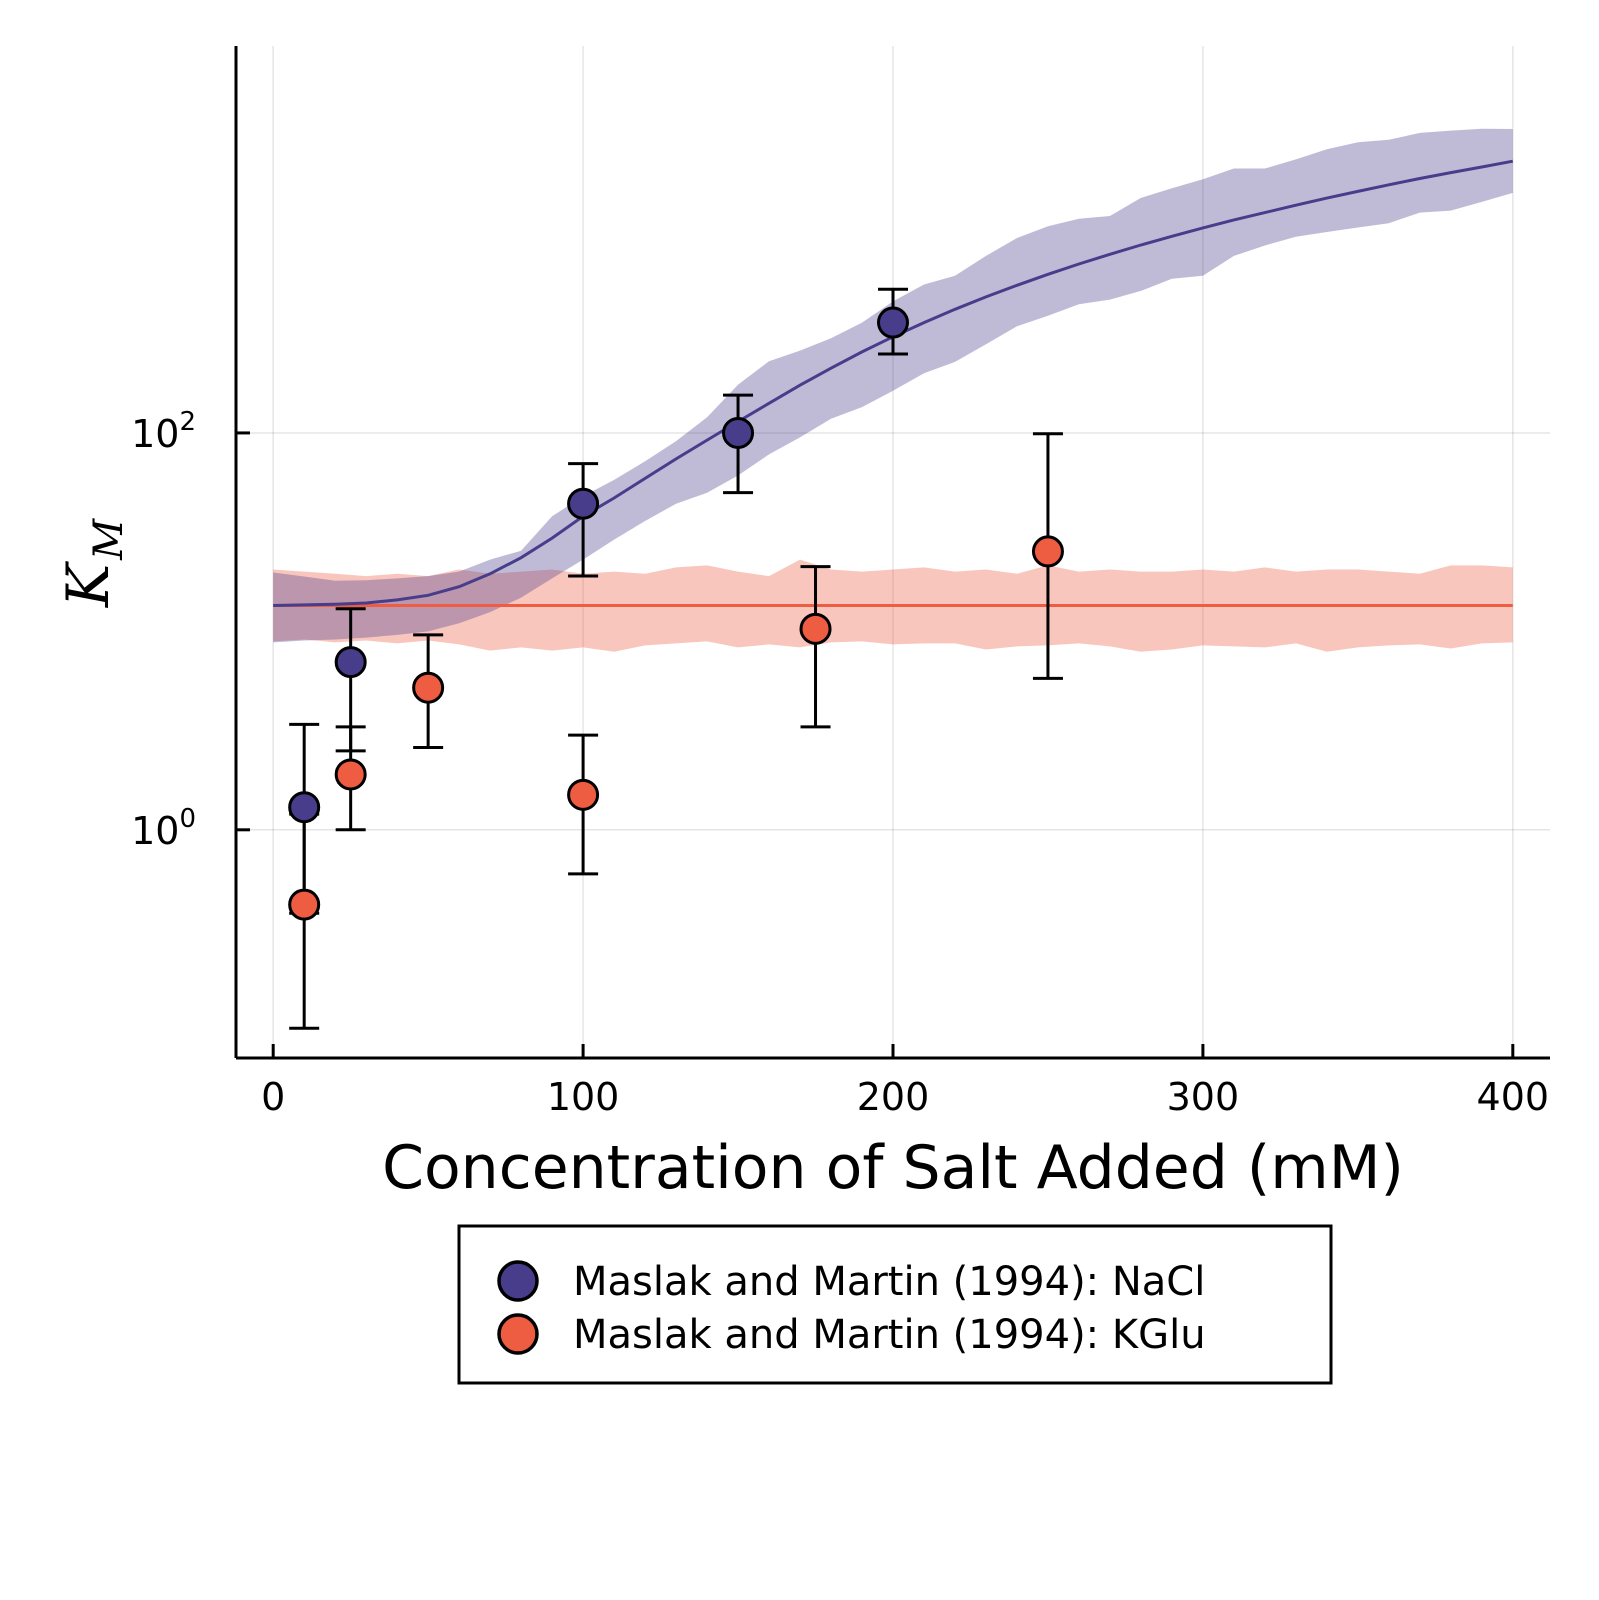 Image resolution: width=1599 pixels, height=1600 pixels. I want to click on x-ticks: 0 100 200 300 400, so click(905, 1081).